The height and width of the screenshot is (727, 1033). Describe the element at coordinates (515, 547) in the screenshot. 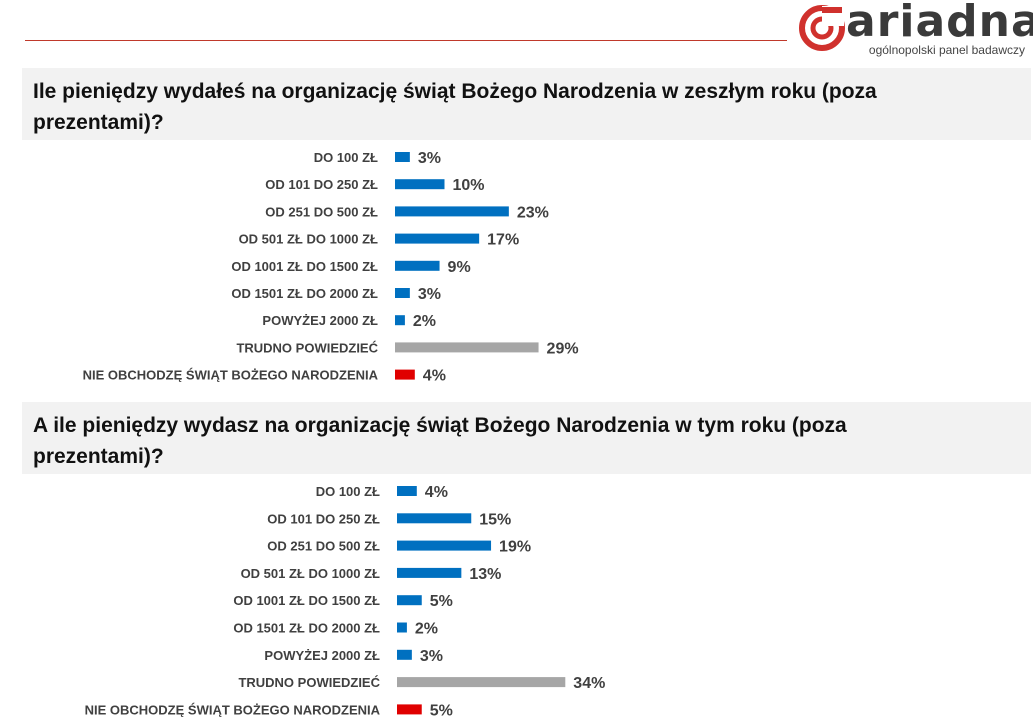

I see `value-label: 19%` at that location.